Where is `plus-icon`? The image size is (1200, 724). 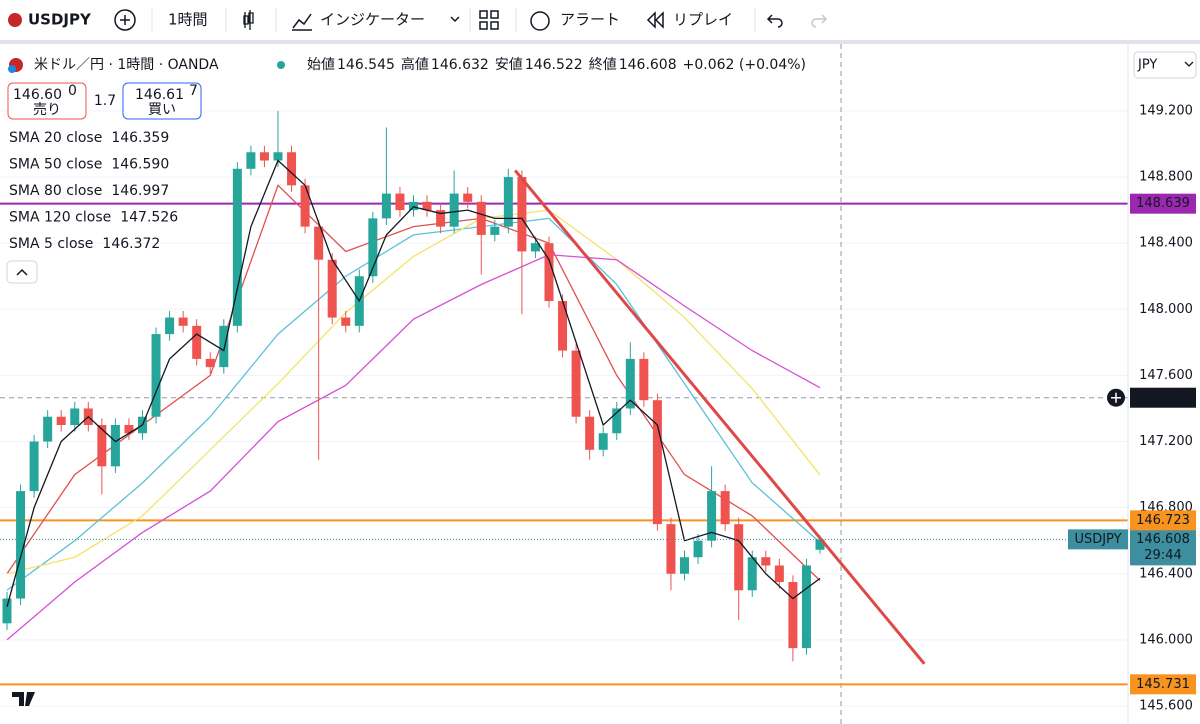
plus-icon is located at coordinates (125, 20).